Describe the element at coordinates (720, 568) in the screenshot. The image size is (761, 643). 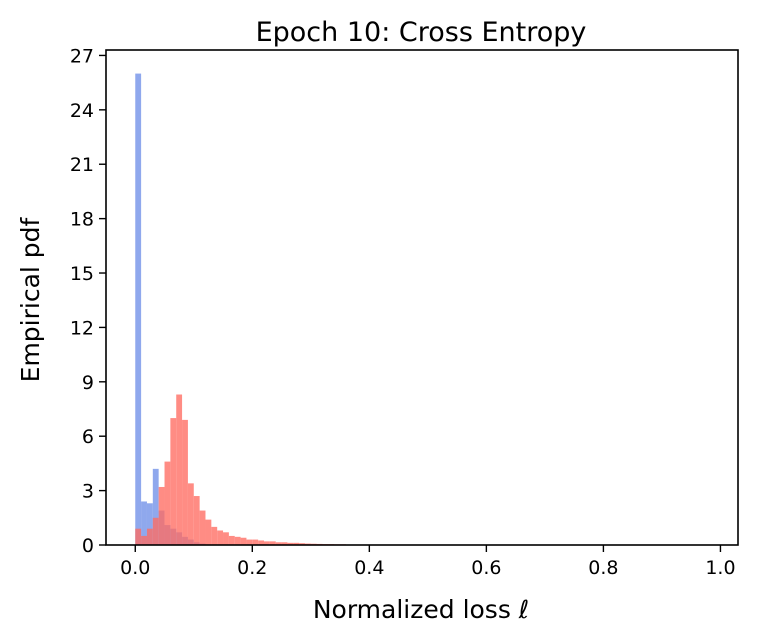
I see `x-tick-label: 1.0` at that location.